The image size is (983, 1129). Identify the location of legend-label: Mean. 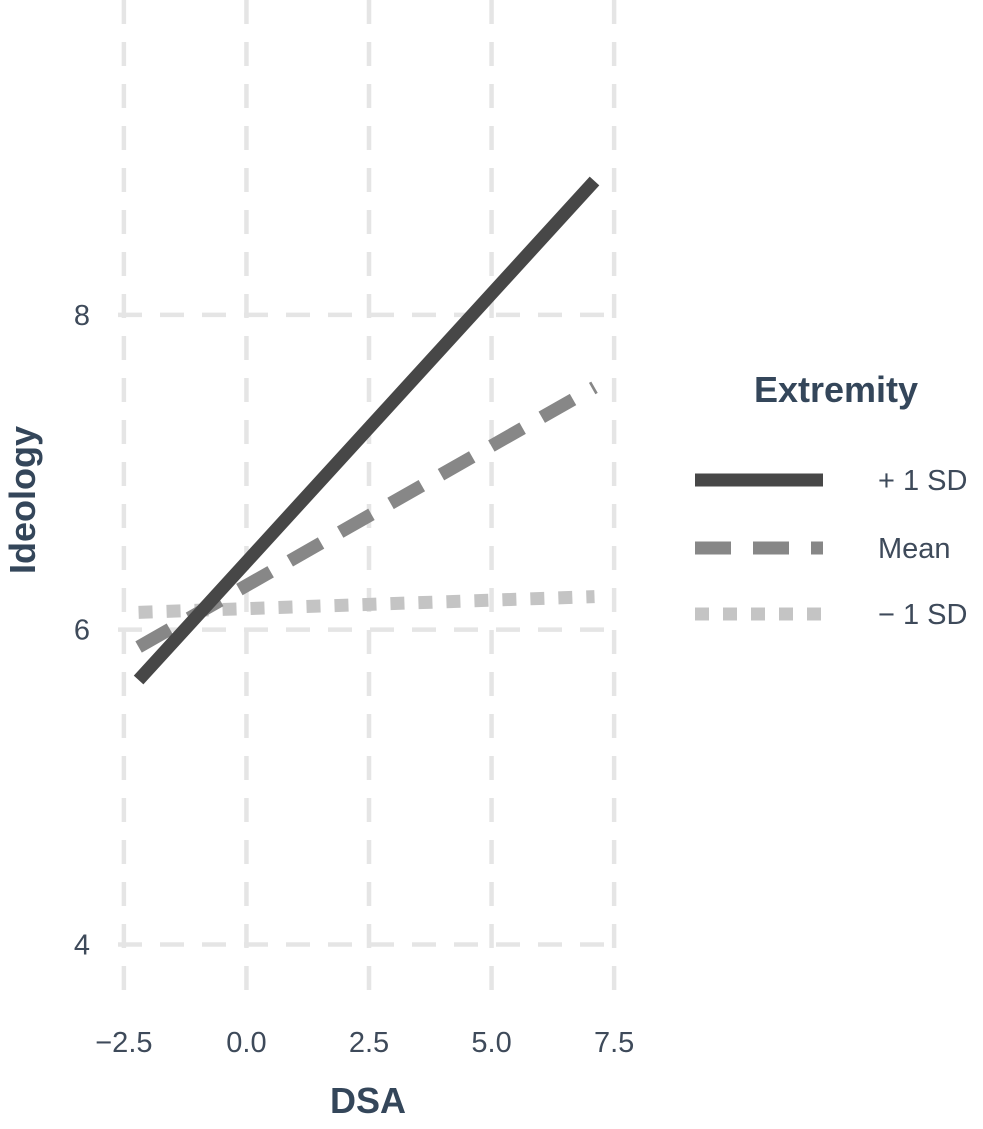
(914, 549).